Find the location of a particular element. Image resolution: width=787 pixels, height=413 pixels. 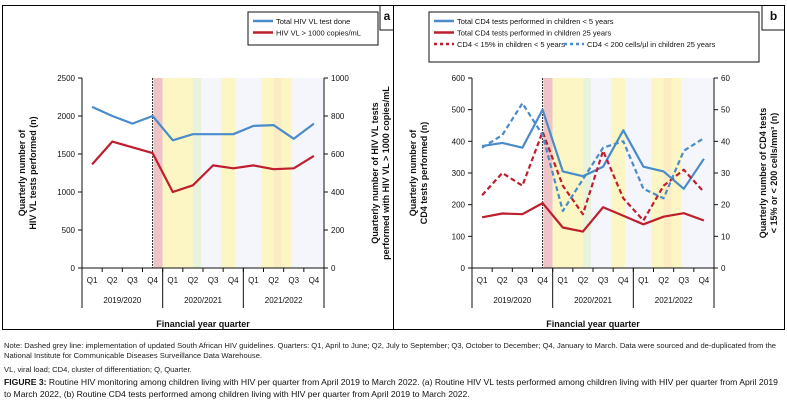

legend-label: HIV VL > 1000 copies/mL is located at coordinates (318, 33).